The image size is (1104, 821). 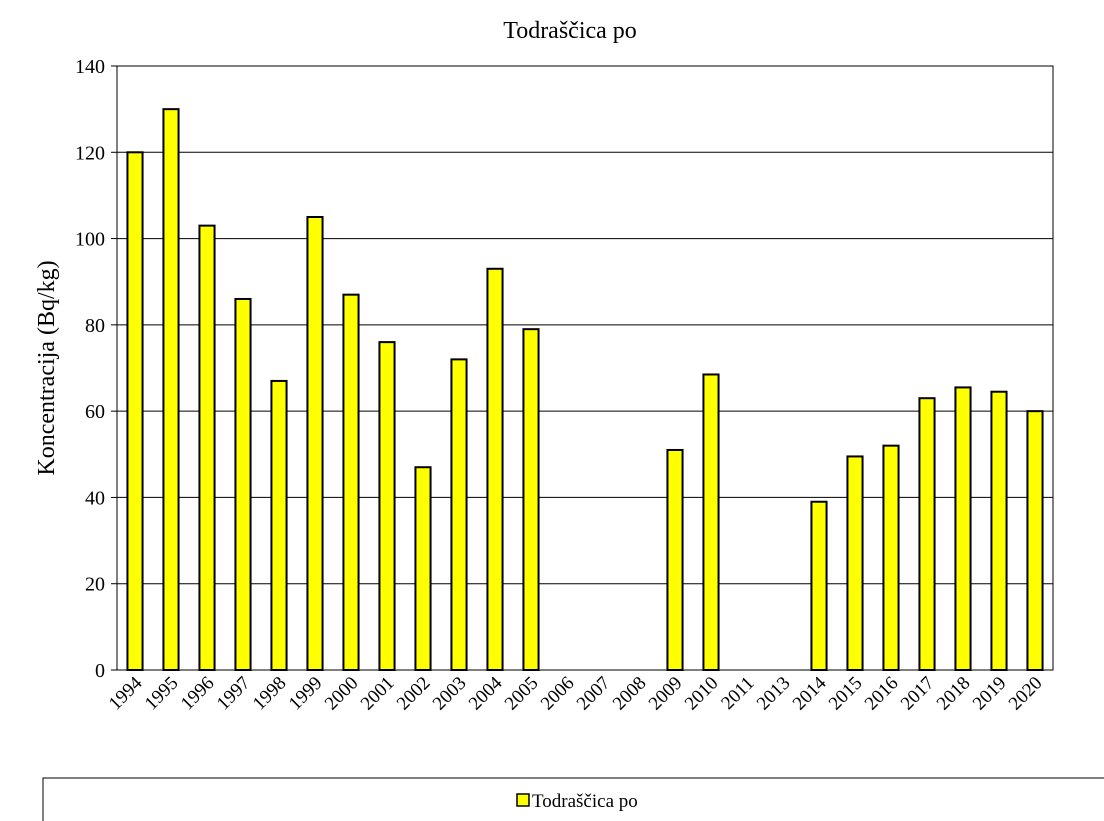 I want to click on chart-title: Todraščica po, so click(x=570, y=31).